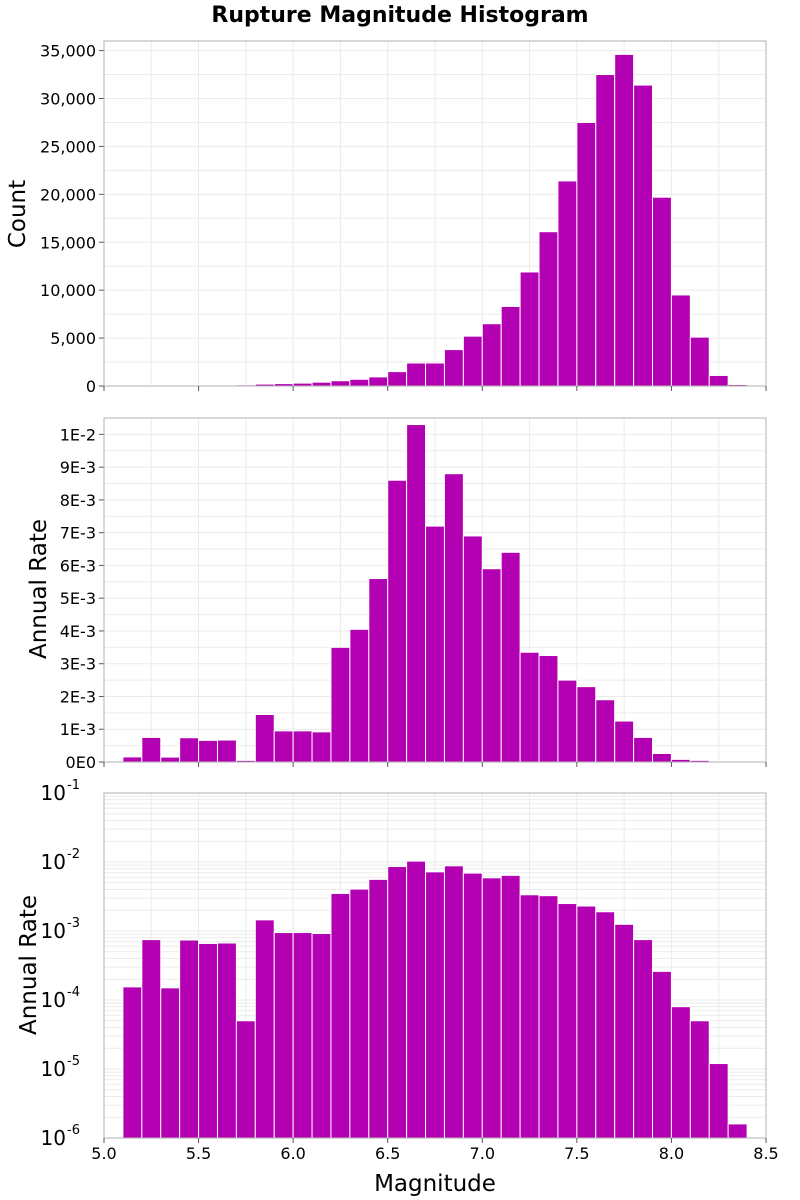 The width and height of the screenshot is (800, 1200). I want to click on y-tick-label: 20,000, so click(68, 194).